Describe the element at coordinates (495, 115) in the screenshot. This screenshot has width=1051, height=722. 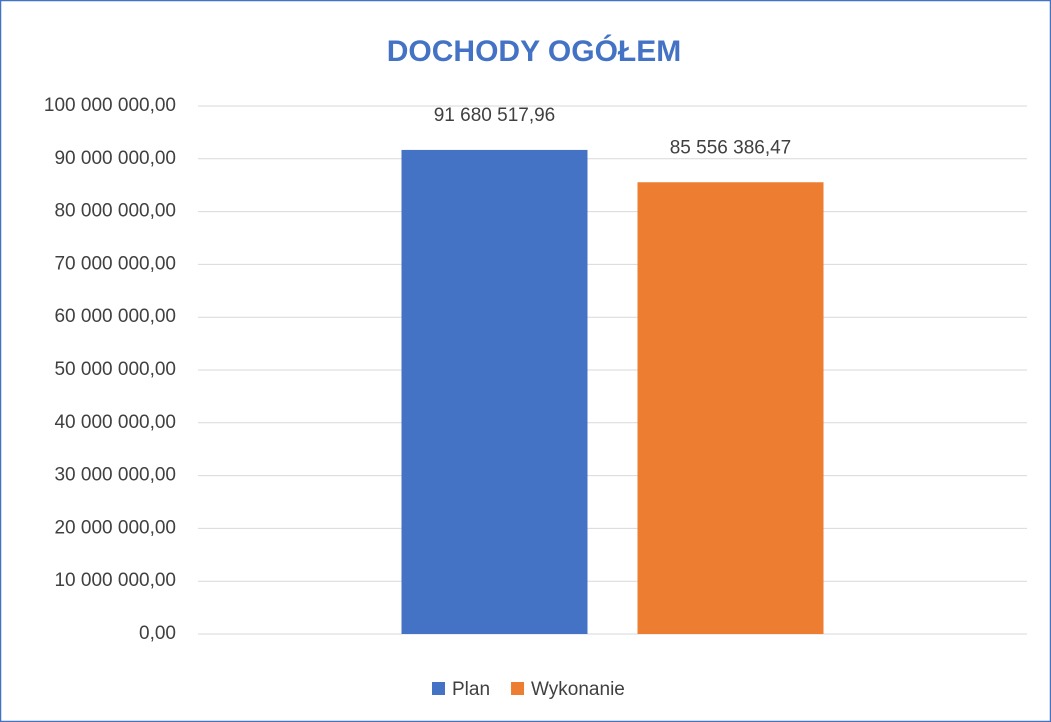
I see `data-label: 91 680 517,96` at that location.